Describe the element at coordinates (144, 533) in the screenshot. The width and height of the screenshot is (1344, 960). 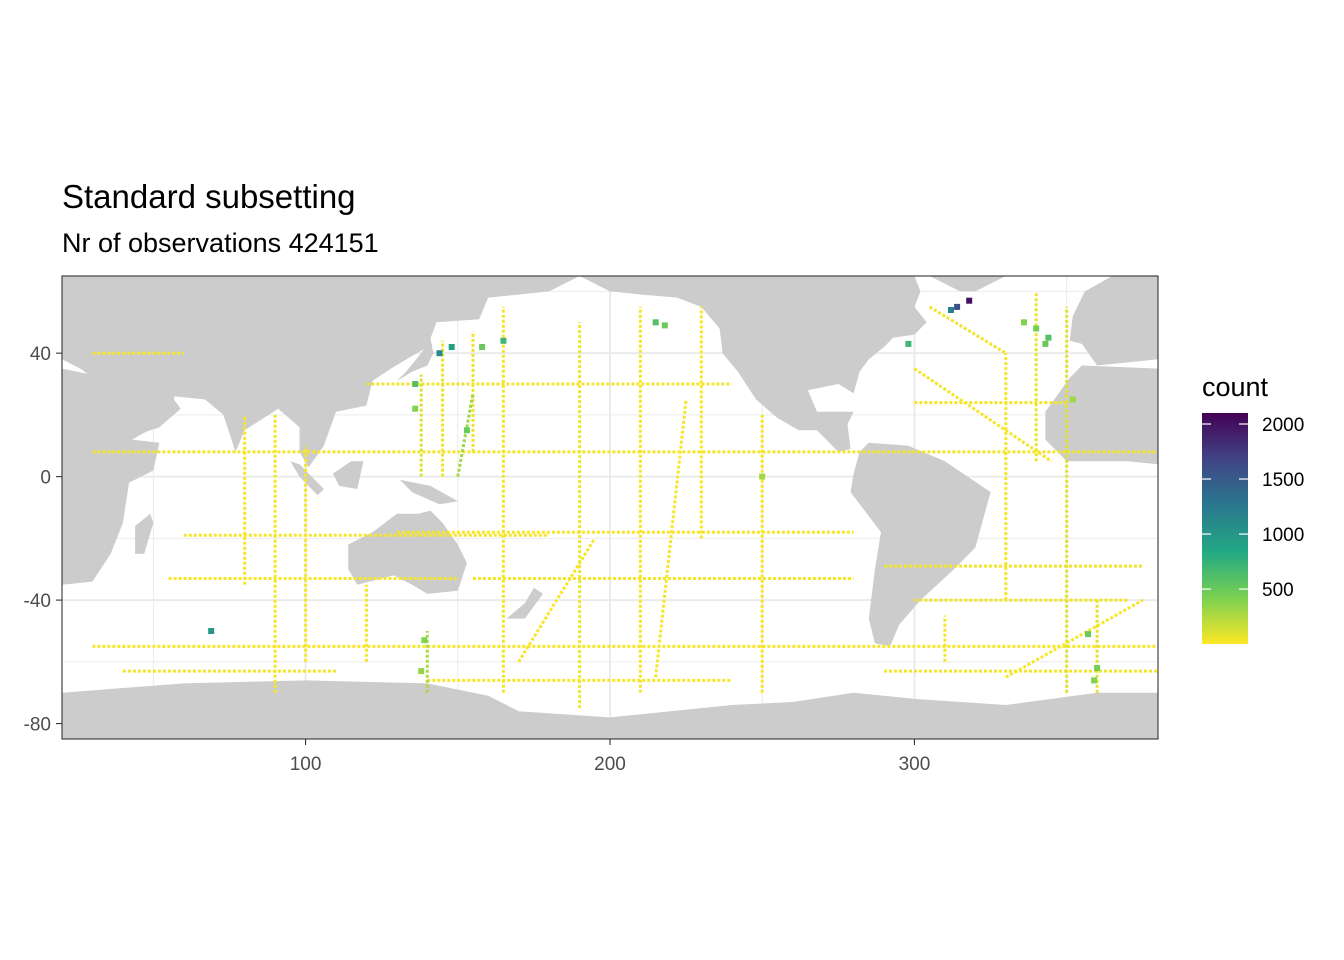
I see `land-madagascar` at that location.